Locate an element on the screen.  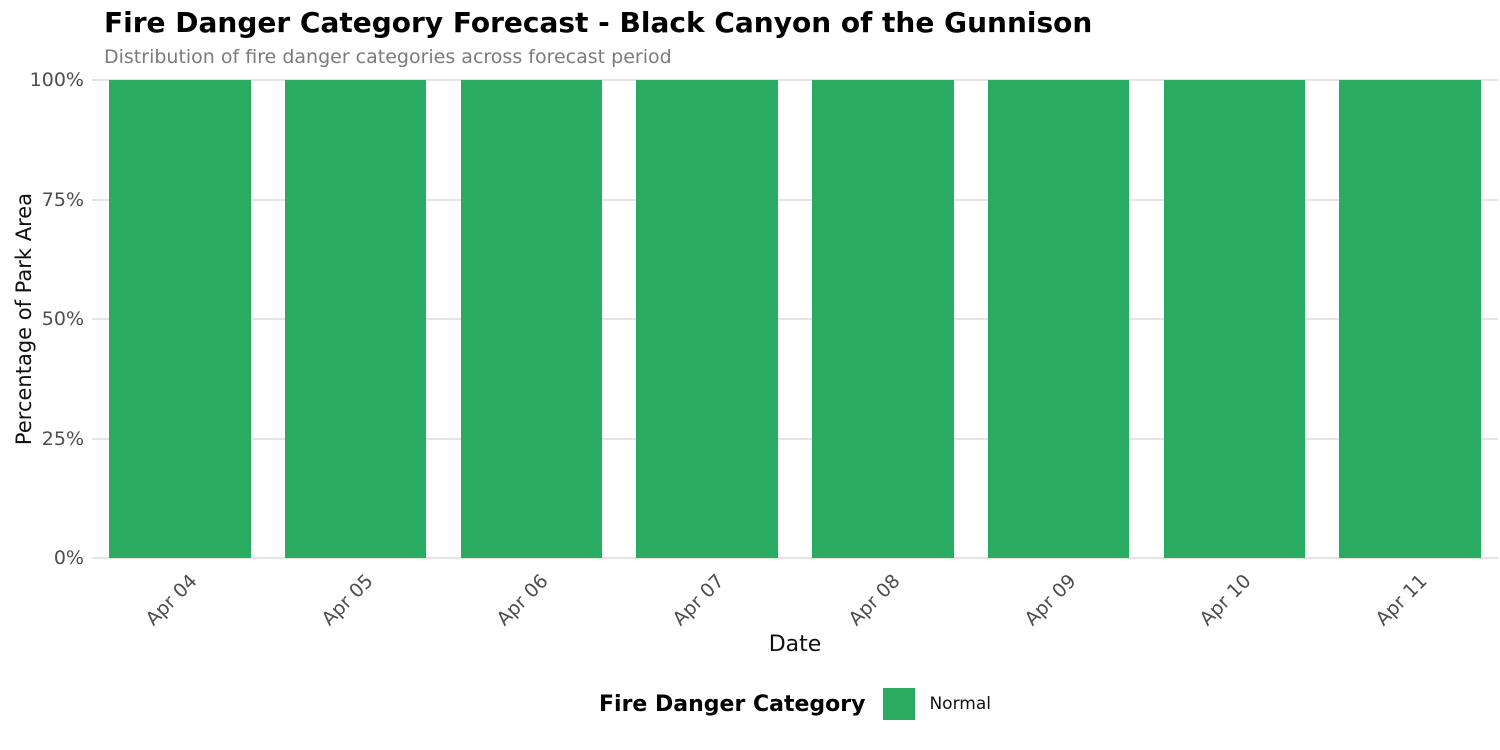
x-tick-slot: Apr 07 is located at coordinates (707, 596).